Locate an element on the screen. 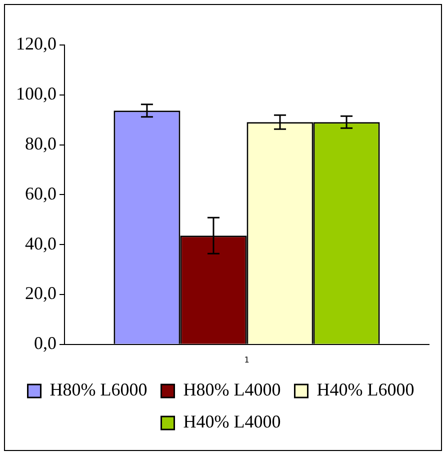 This screenshot has height=457, width=448. y-tick-label: 20,0 is located at coordinates (40, 293).